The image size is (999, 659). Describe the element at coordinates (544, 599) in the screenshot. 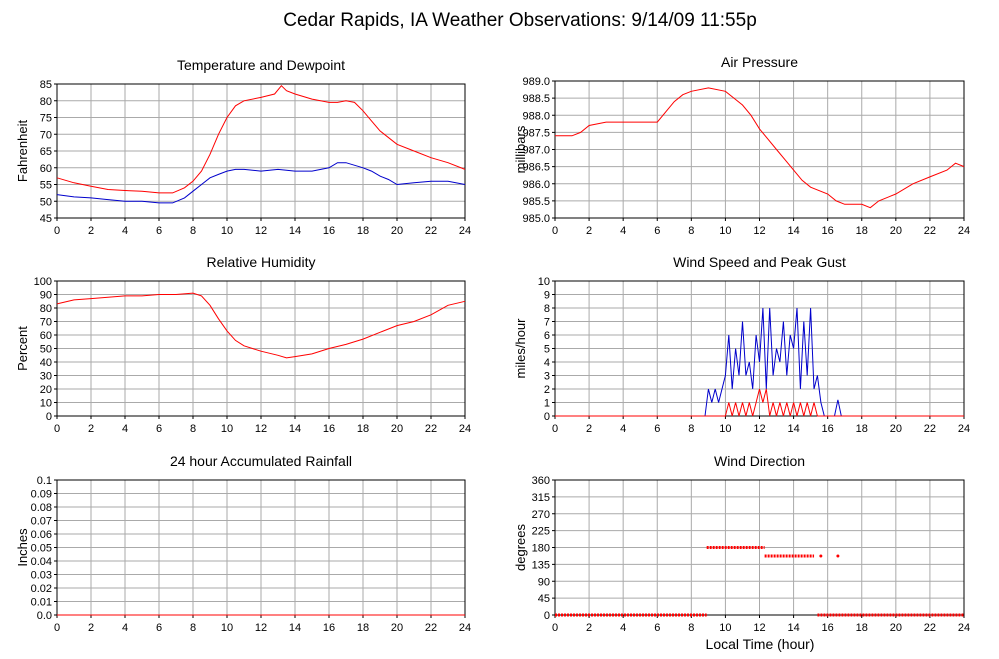

I see `y-tick-label: 45` at that location.